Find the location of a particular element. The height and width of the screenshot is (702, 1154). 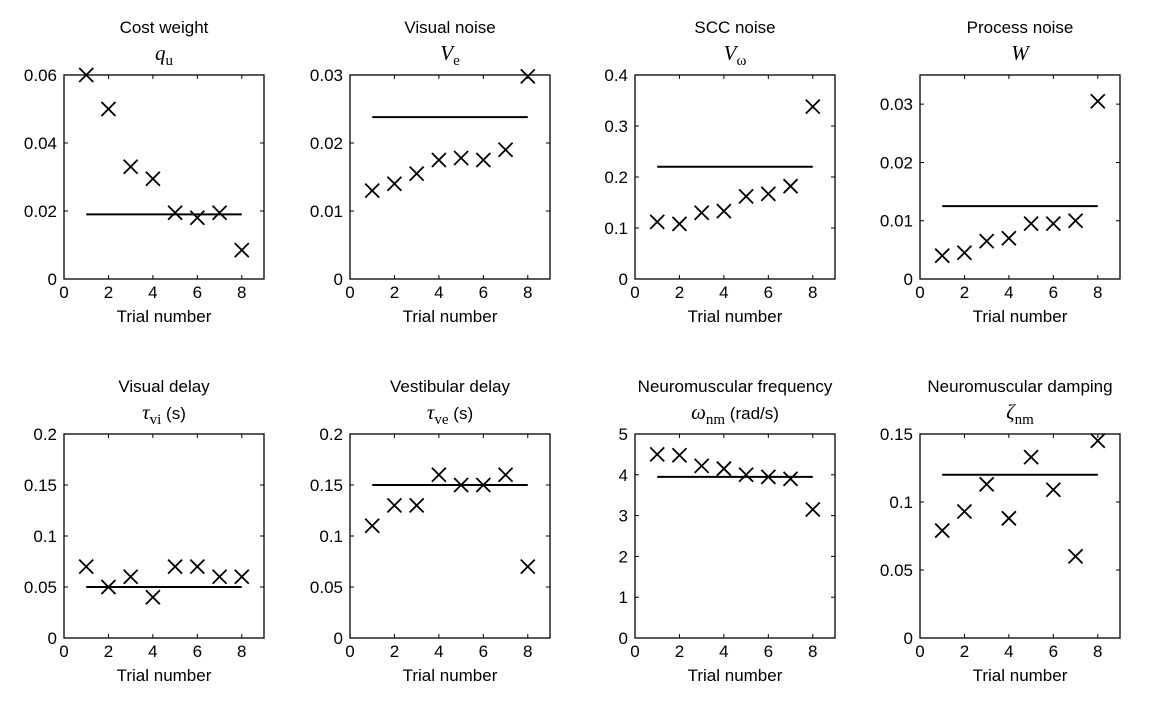

symbol-subscript: nm is located at coordinates (1025, 420).